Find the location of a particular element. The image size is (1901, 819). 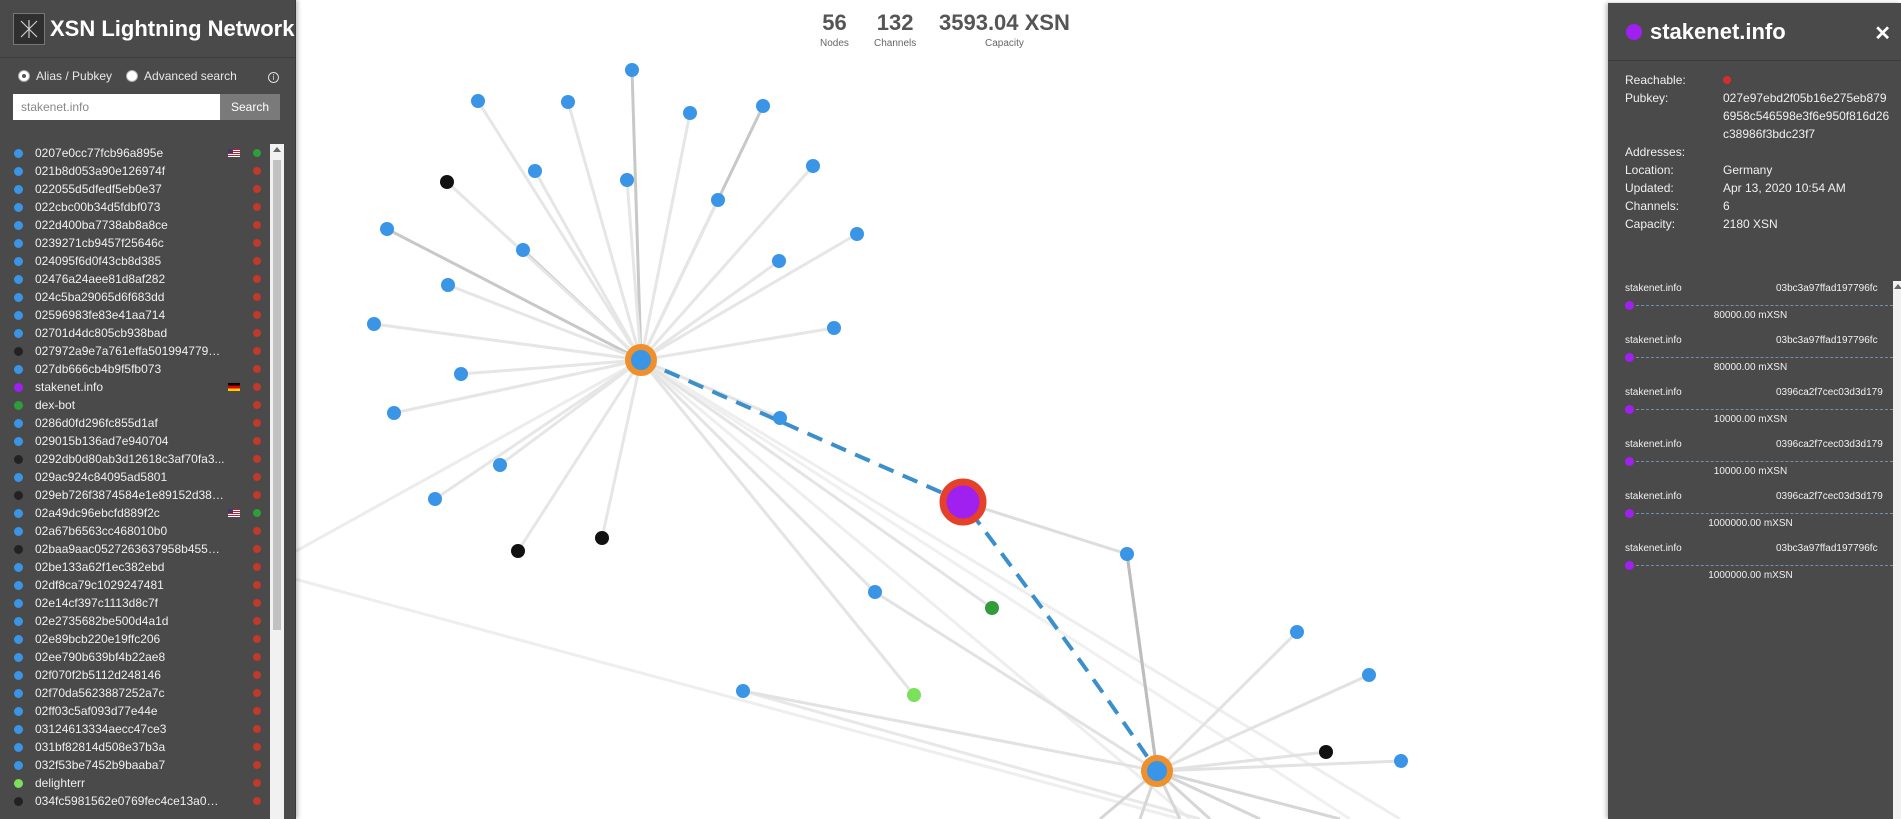

node-list-item: 02df8ca79c1029247481 is located at coordinates (142, 585).